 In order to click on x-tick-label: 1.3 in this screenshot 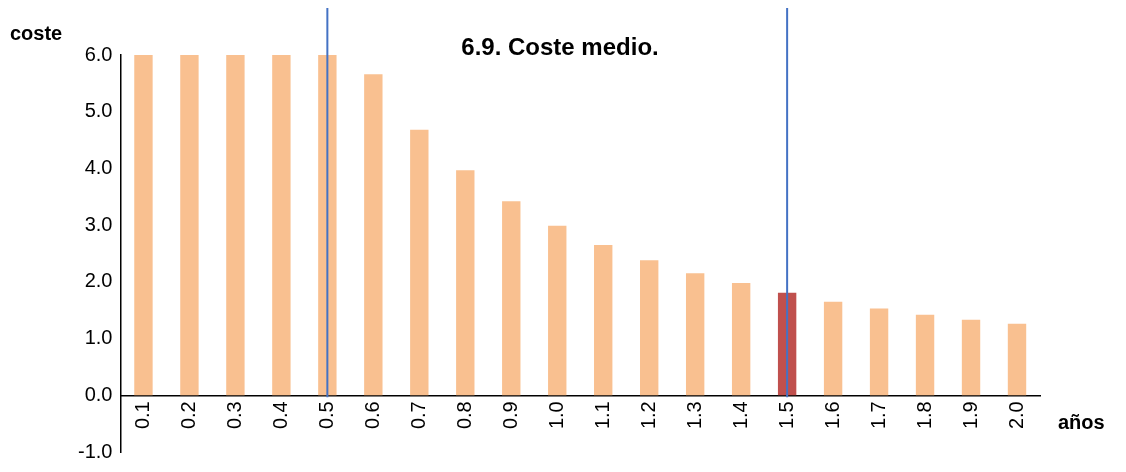, I will do `click(693, 415)`.